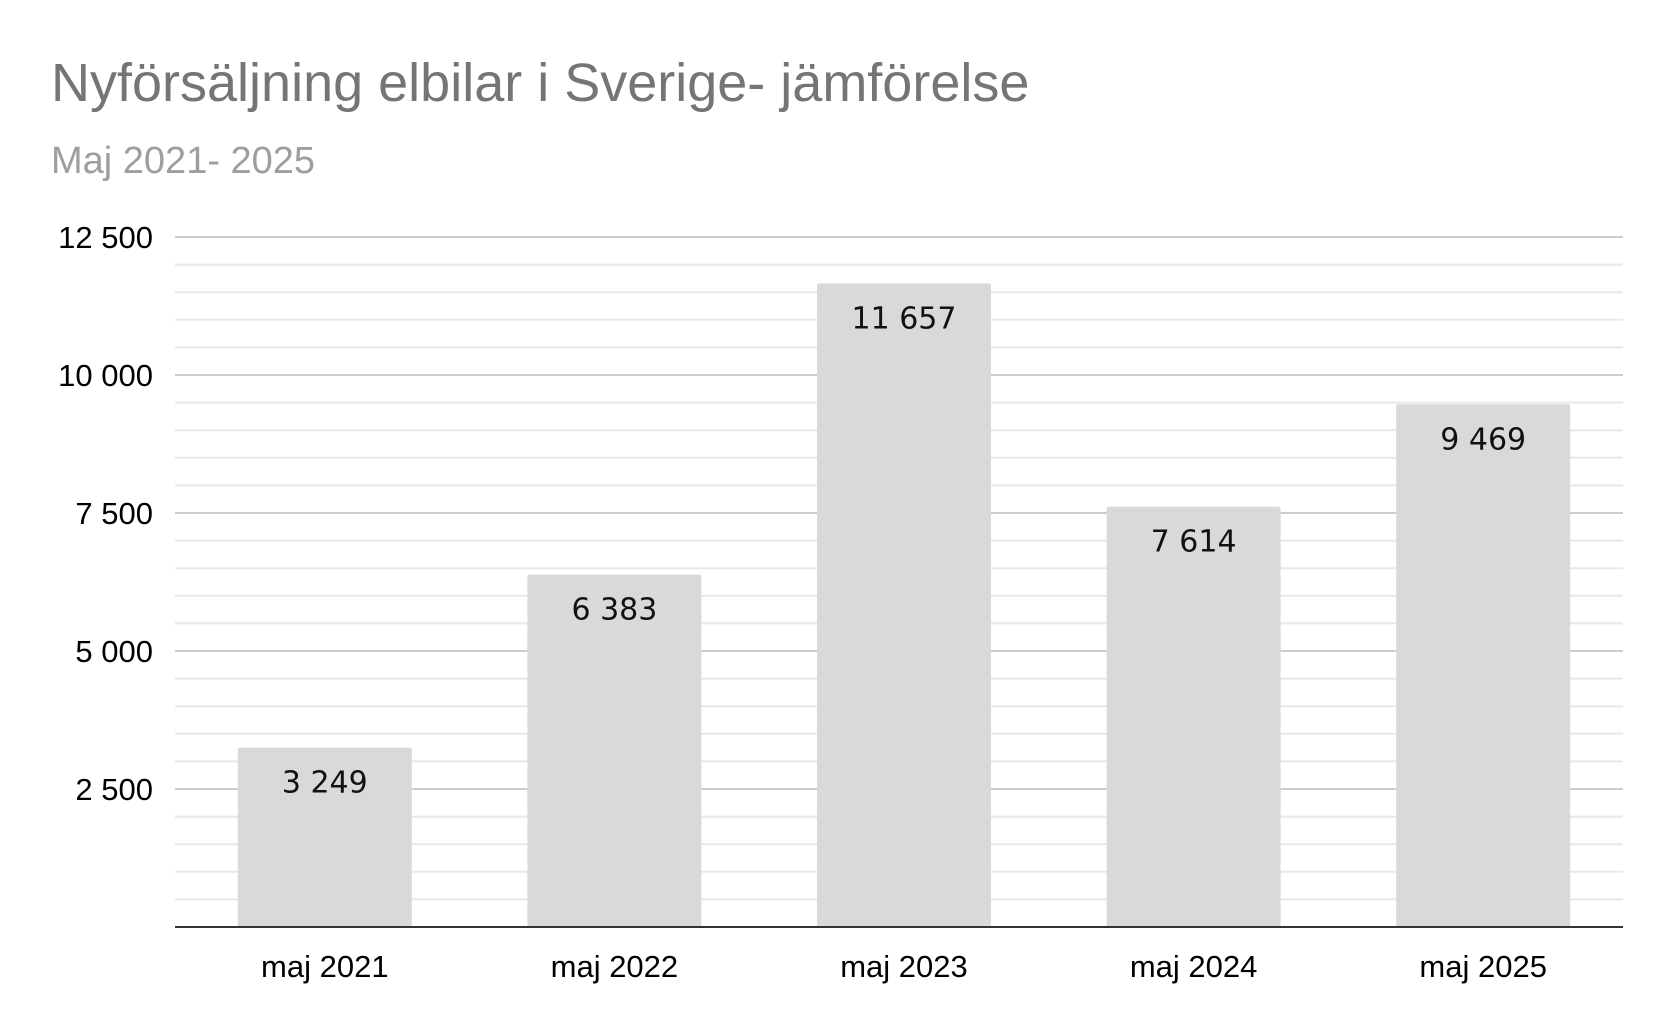  What do you see at coordinates (904, 319) in the screenshot?
I see `data-label: 11 657` at bounding box center [904, 319].